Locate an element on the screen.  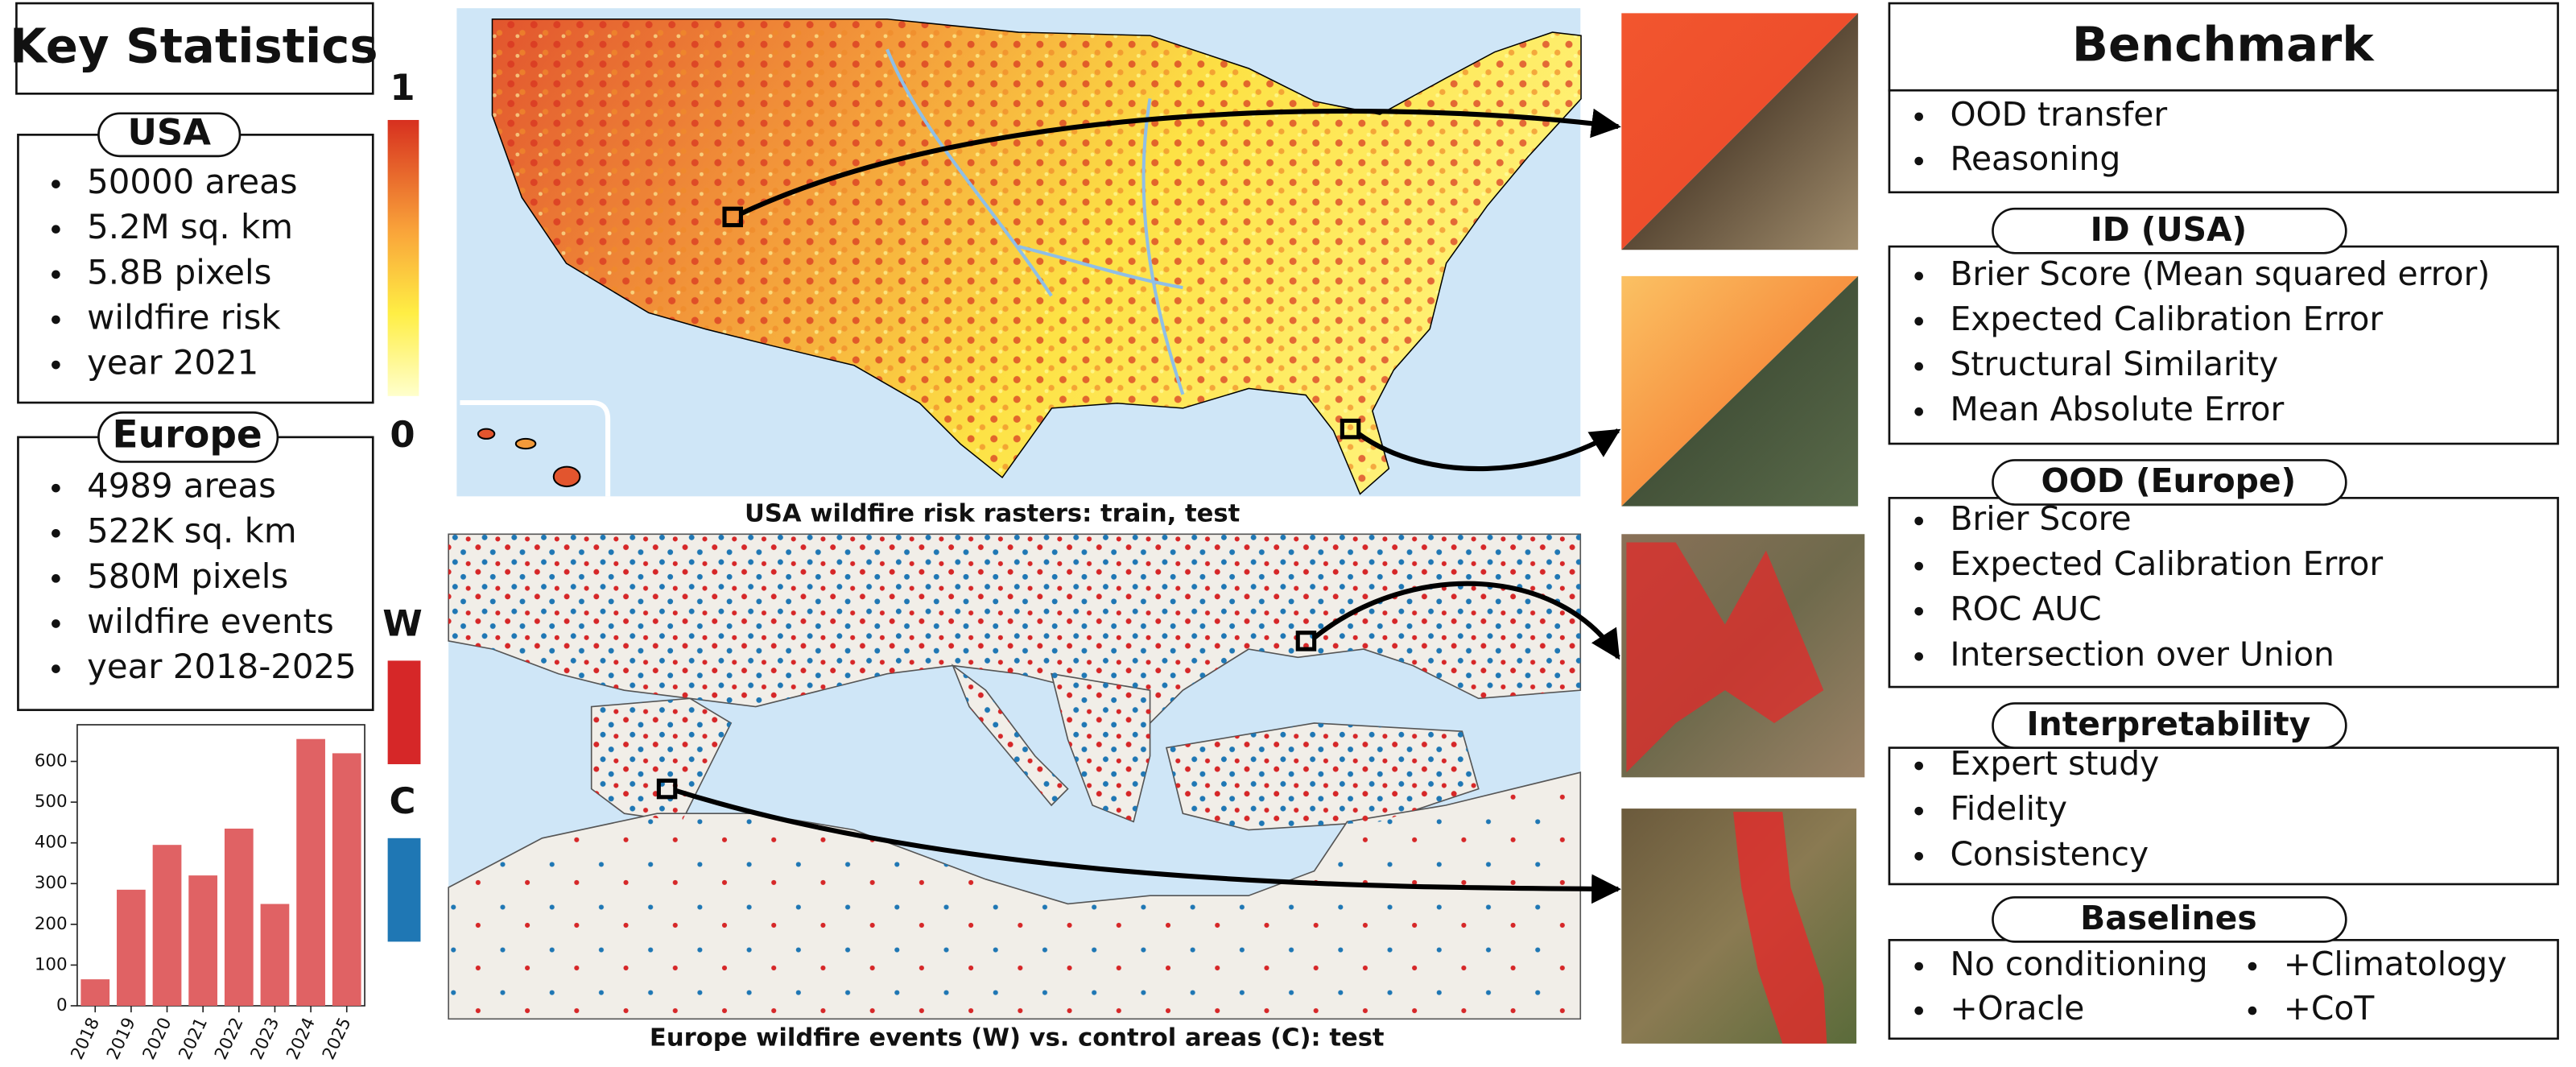
usa-pill is located at coordinates (169, 135).